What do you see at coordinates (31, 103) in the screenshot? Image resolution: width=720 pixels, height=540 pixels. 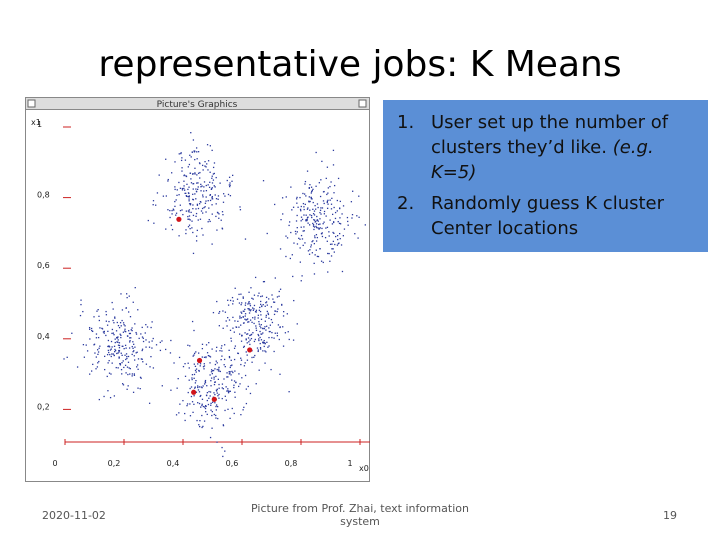 I see `close-button` at bounding box center [31, 103].